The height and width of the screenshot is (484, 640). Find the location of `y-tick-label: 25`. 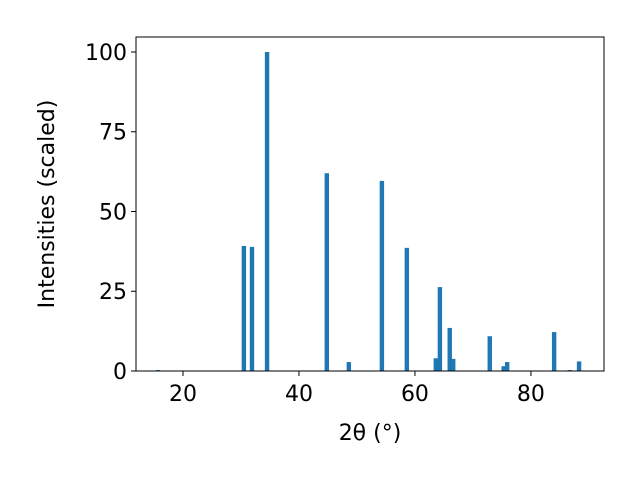

y-tick-label: 25 is located at coordinates (113, 292).